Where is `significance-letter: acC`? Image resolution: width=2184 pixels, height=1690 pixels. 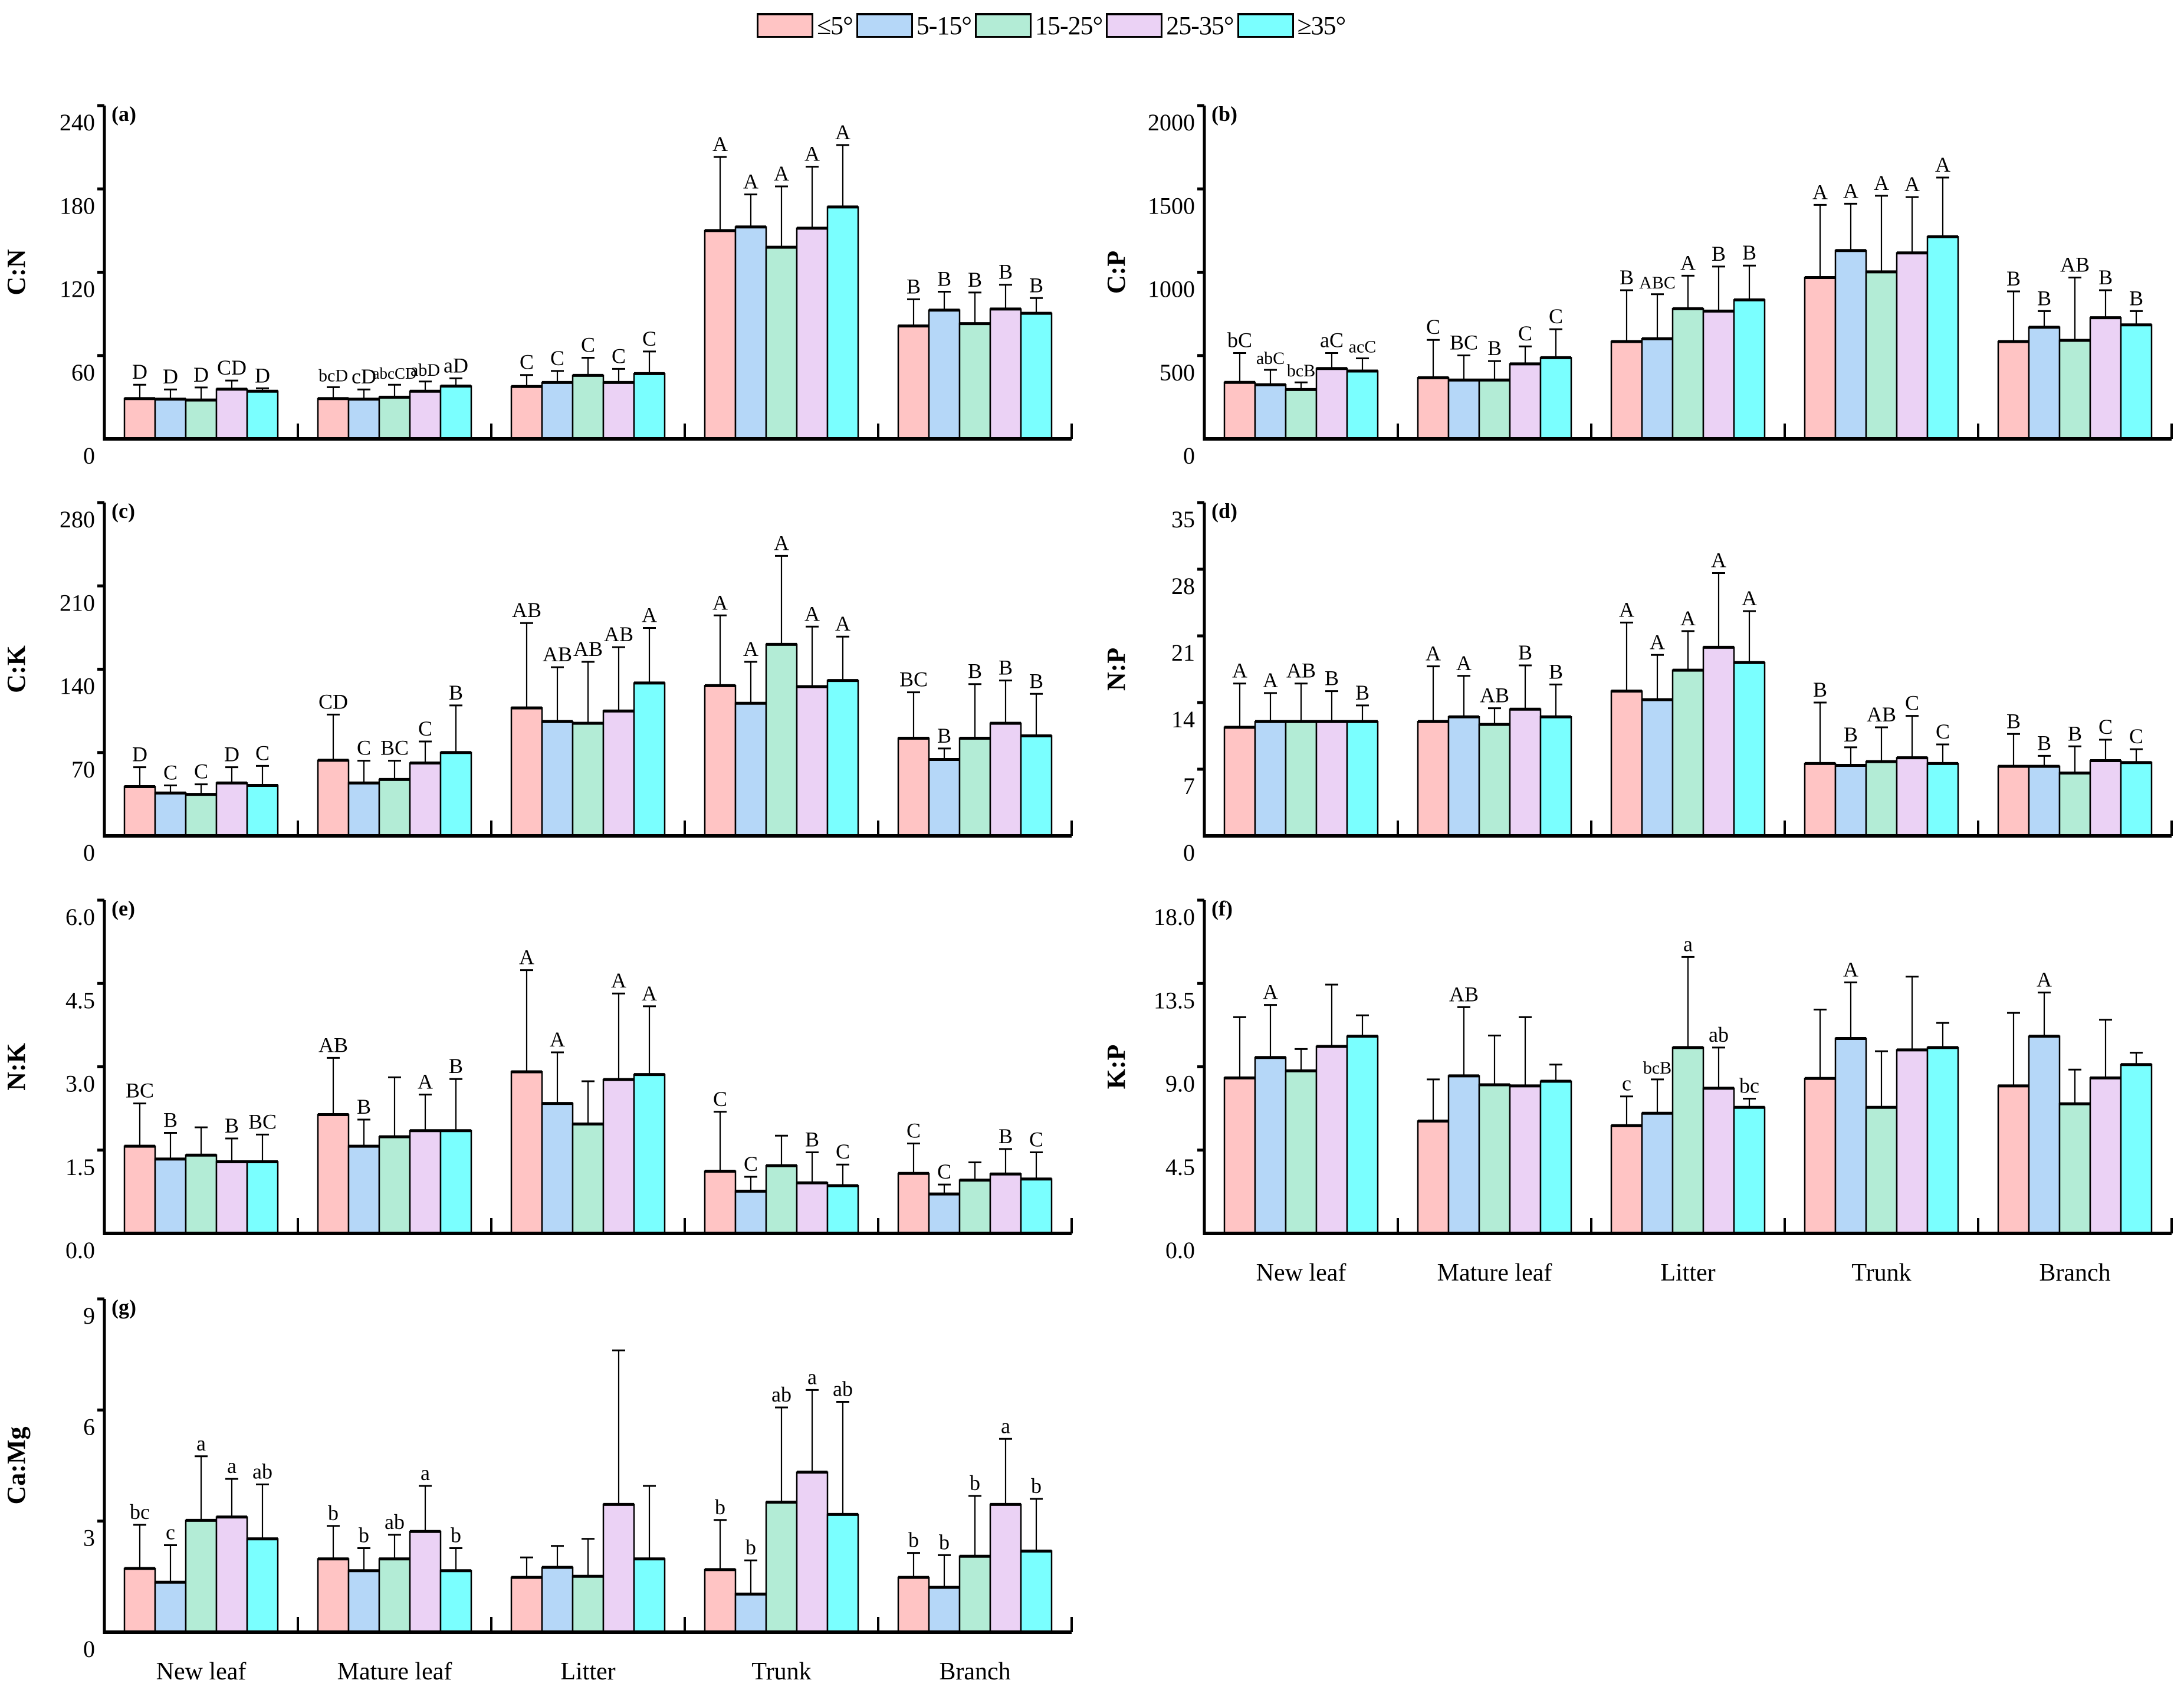
significance-letter: acC is located at coordinates (1363, 347).